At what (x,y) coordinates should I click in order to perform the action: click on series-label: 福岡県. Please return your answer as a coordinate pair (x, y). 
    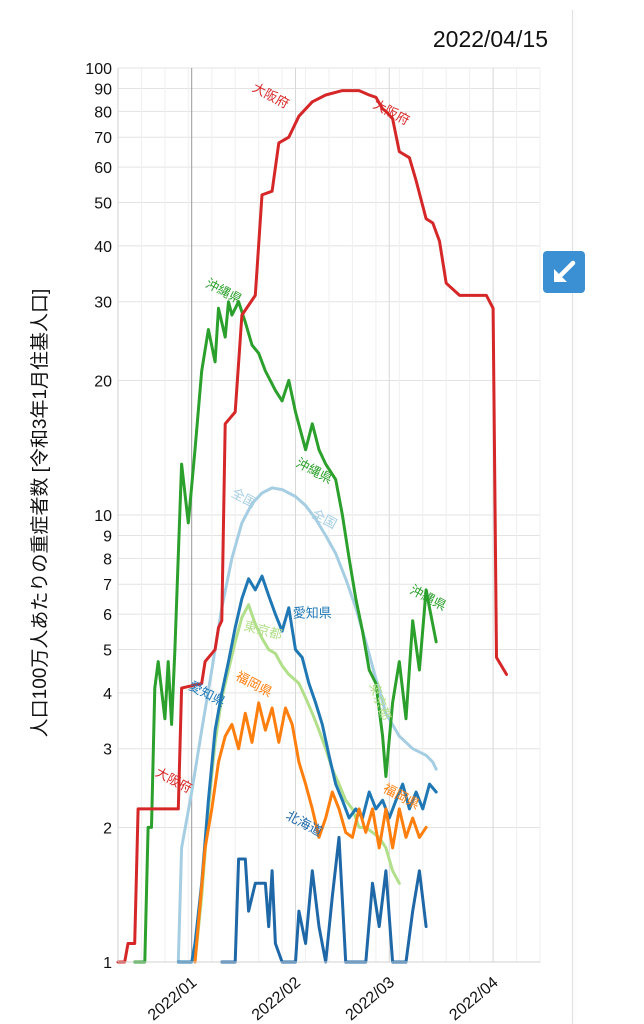
    Looking at the image, I should click on (253, 684).